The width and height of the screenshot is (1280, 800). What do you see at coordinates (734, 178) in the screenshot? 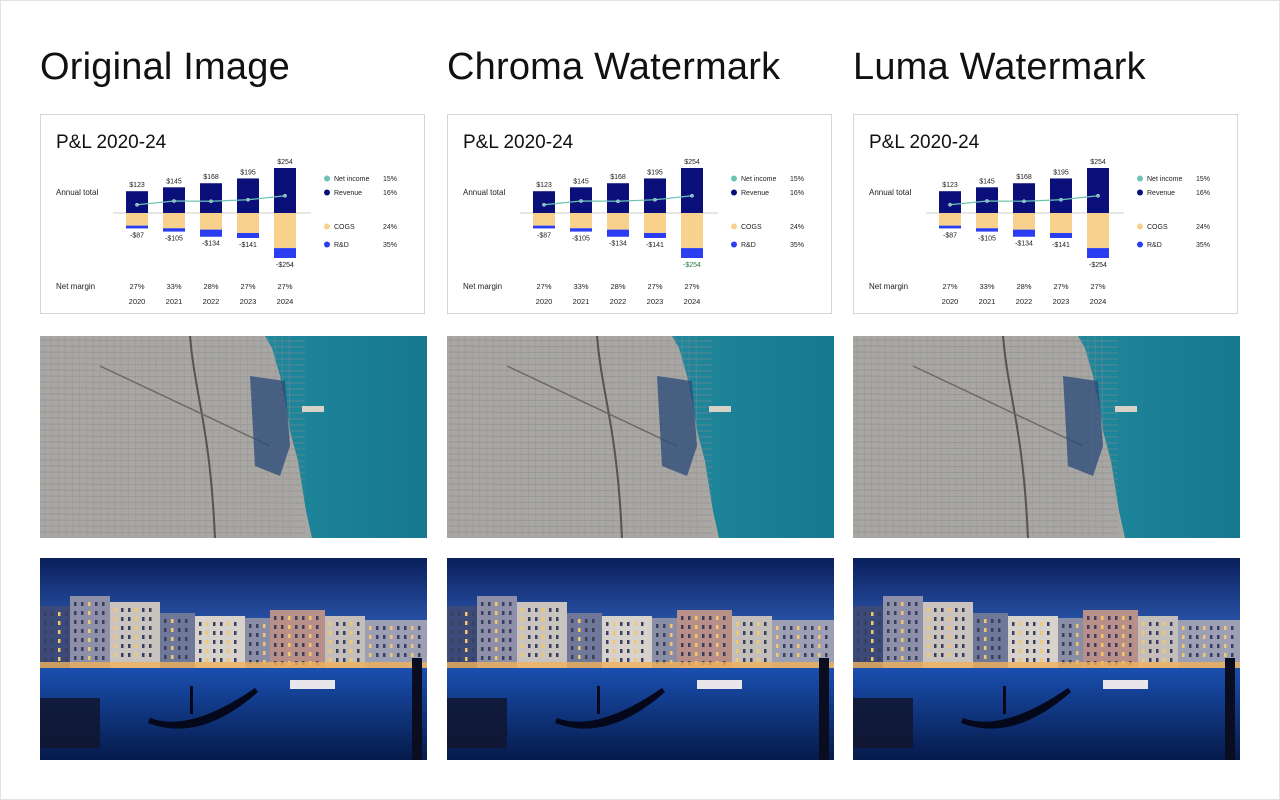
I see `legend-net-income-marker` at bounding box center [734, 178].